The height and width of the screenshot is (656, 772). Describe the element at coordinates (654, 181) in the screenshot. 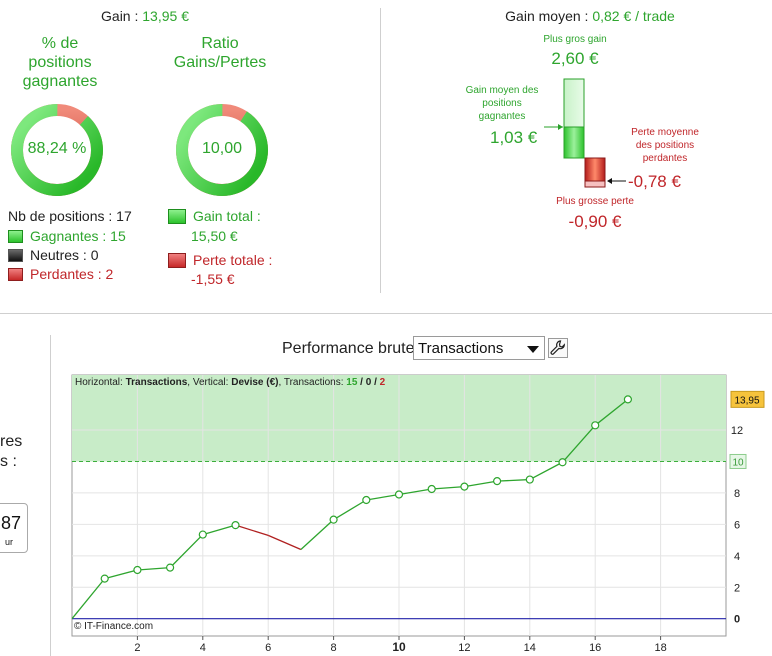

I see `perte-moyenne-value: -0,78 €` at that location.